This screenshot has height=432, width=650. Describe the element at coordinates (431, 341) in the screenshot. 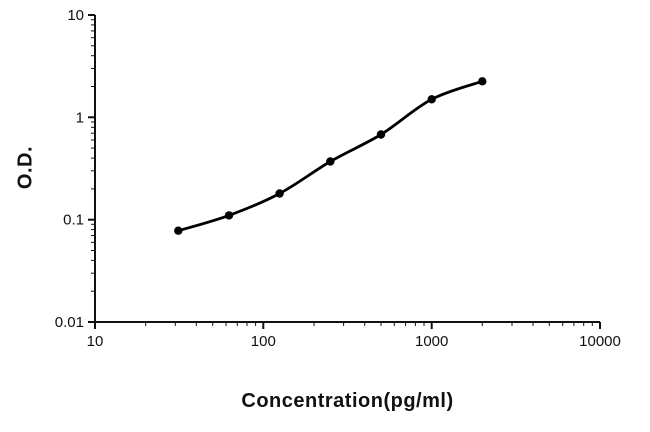

I see `x-tick-label: 1000` at that location.